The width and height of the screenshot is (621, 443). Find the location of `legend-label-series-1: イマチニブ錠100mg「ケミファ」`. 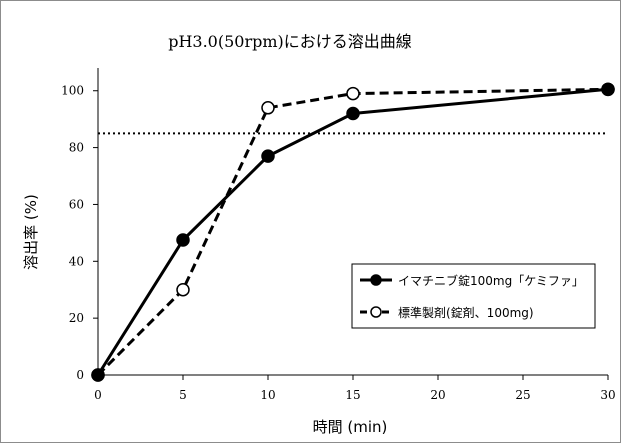

legend-label-series-1: イマチニブ錠100mg「ケミファ」 is located at coordinates (491, 280).